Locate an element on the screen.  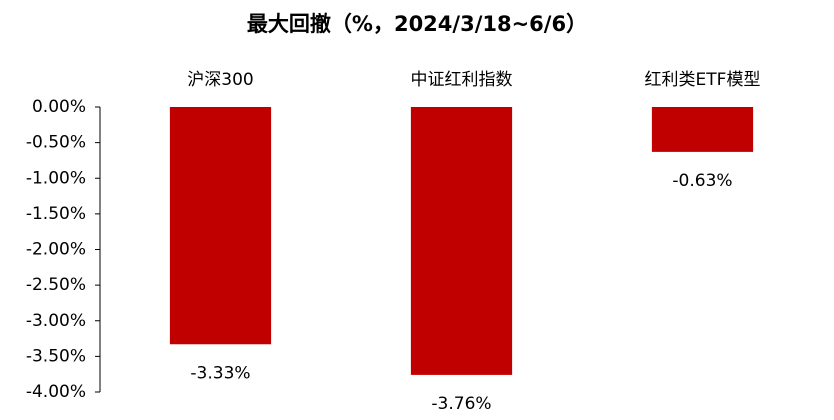
y-tick-label: -1.50% is located at coordinates (56, 214).